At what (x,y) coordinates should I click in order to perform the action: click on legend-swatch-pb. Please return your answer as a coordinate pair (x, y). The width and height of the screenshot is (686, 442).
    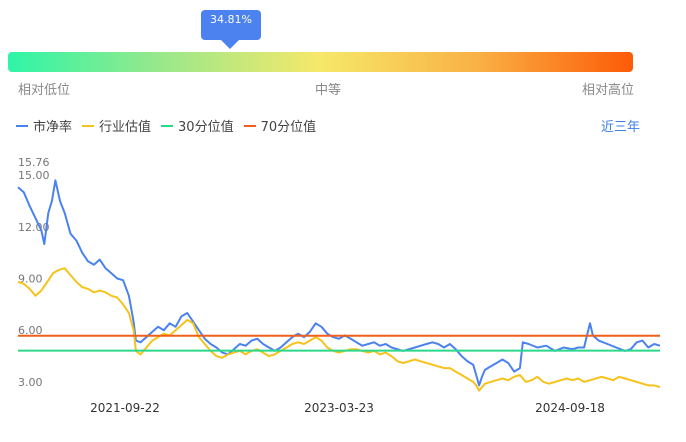
    Looking at the image, I should click on (22, 125).